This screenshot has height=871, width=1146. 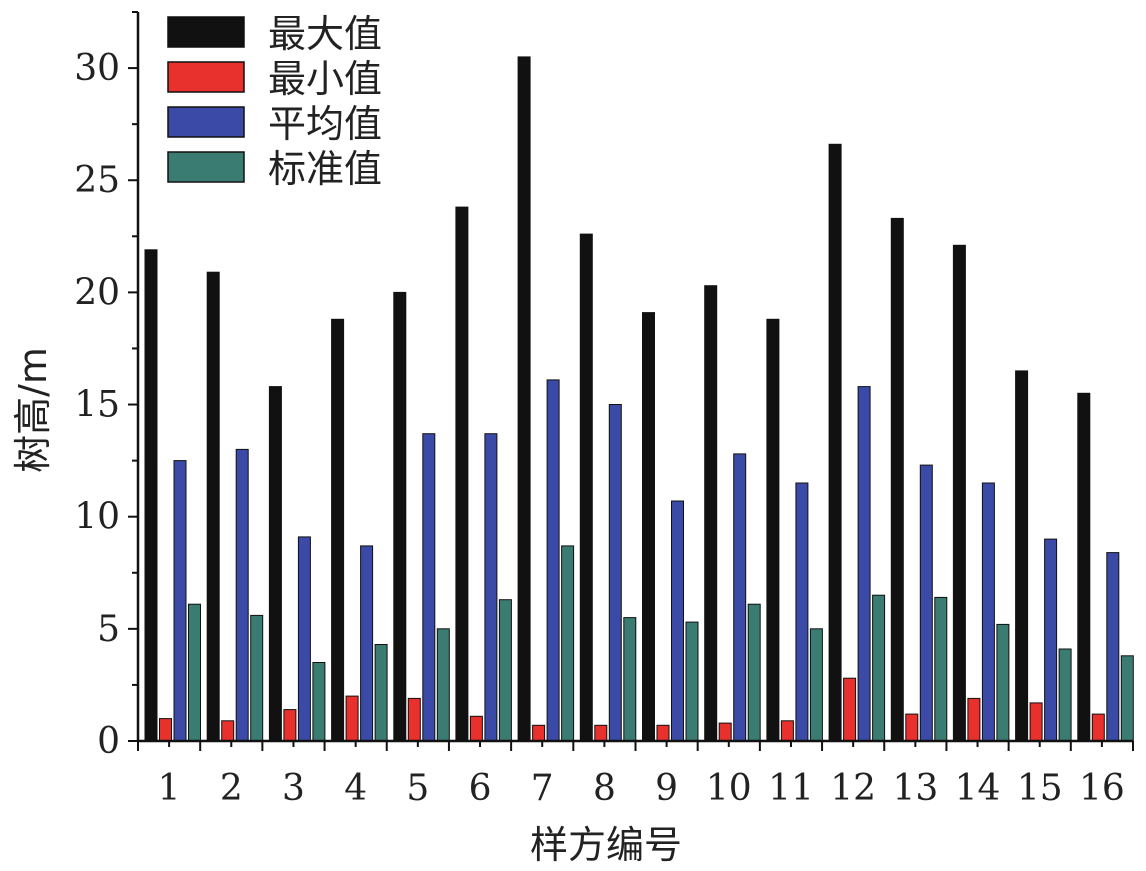 What do you see at coordinates (1022, 556) in the screenshot?
I see `bar-最大值-15` at bounding box center [1022, 556].